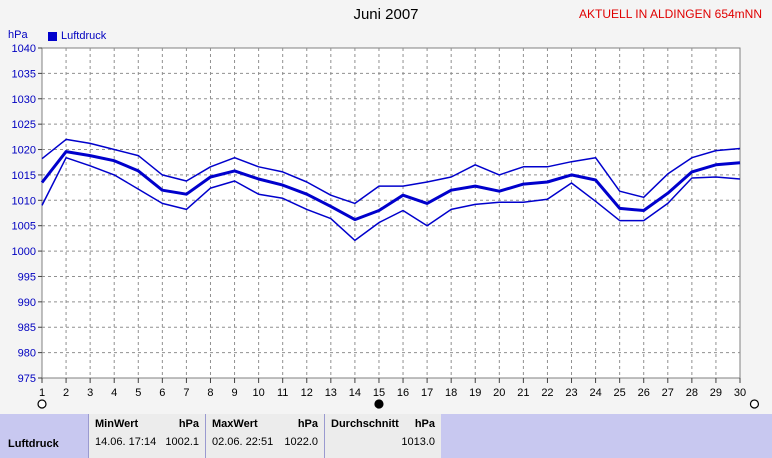 The image size is (772, 458). Describe the element at coordinates (24, 49) in the screenshot. I see `y-tick-label: 1040` at that location.